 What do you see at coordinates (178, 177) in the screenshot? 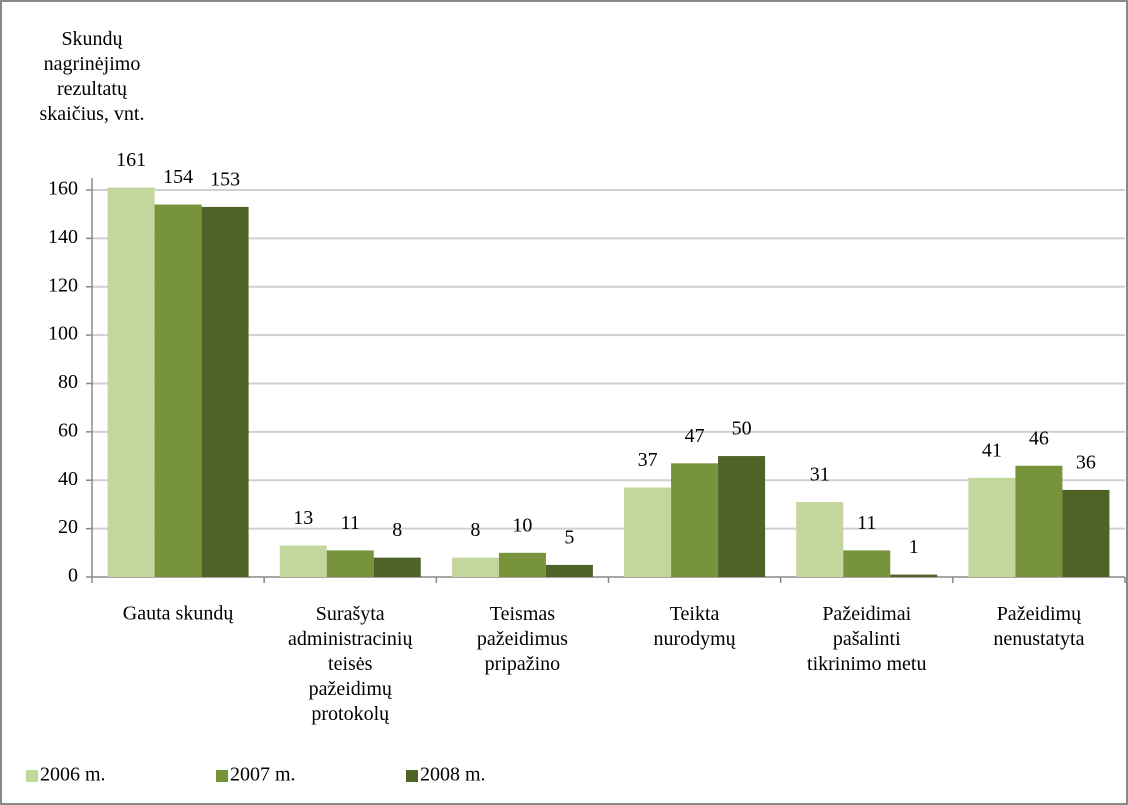
I see `data-label: 154` at bounding box center [178, 177].